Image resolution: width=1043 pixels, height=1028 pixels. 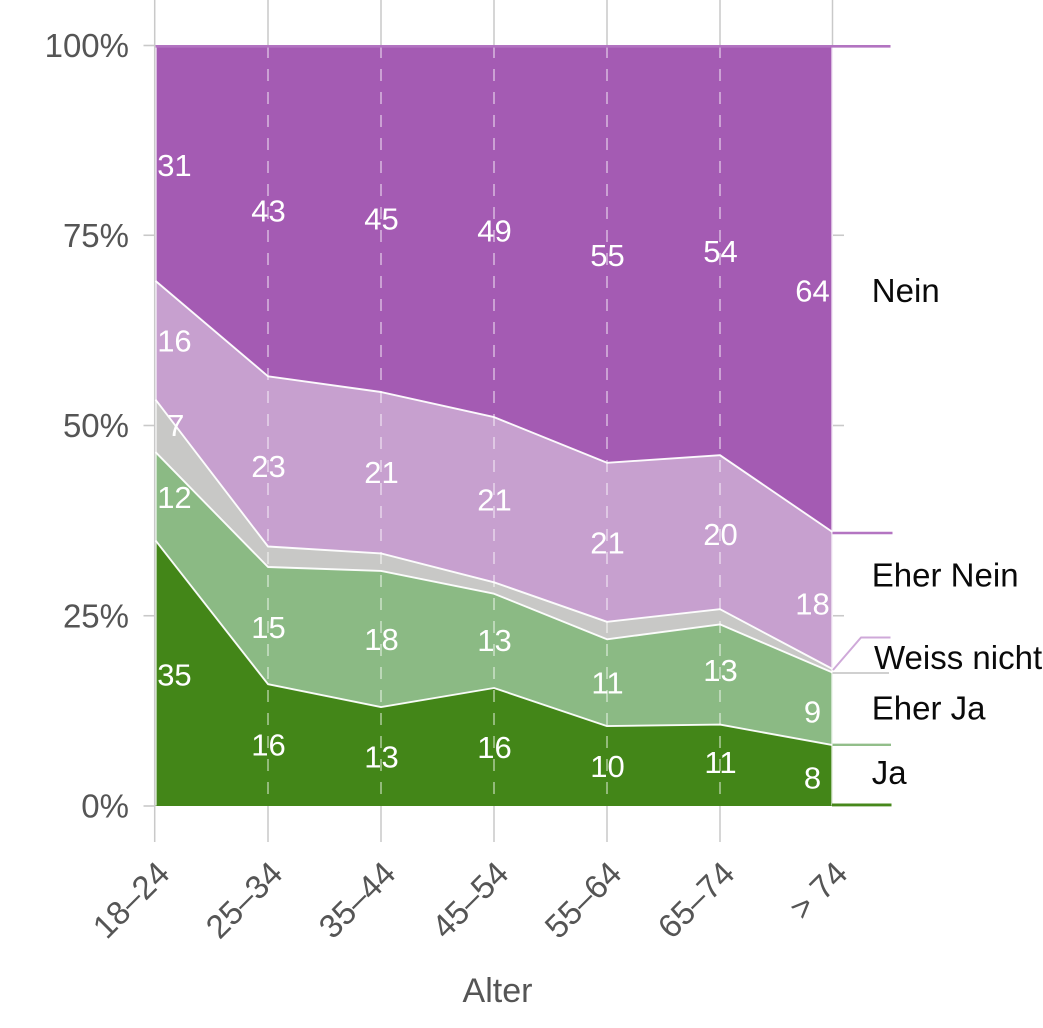 What do you see at coordinates (381, 219) in the screenshot?
I see `svg-text: 45` at bounding box center [381, 219].